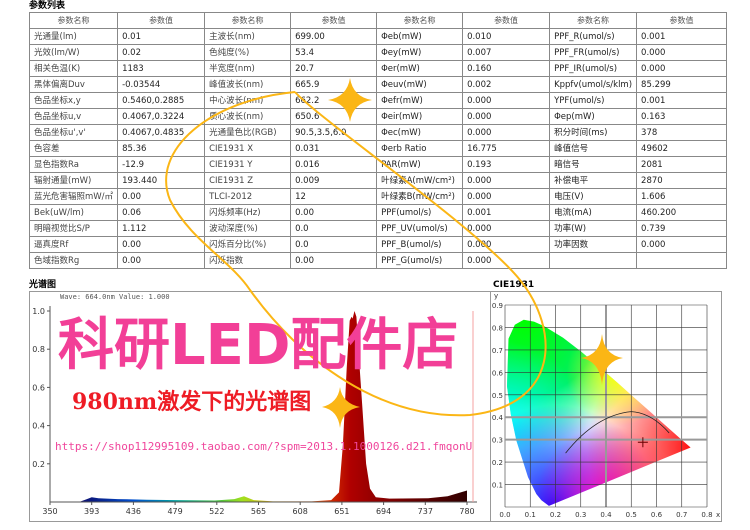  Describe the element at coordinates (593, 84) in the screenshot. I see `param-name: Kppfv(umol/s/klm)` at that location.